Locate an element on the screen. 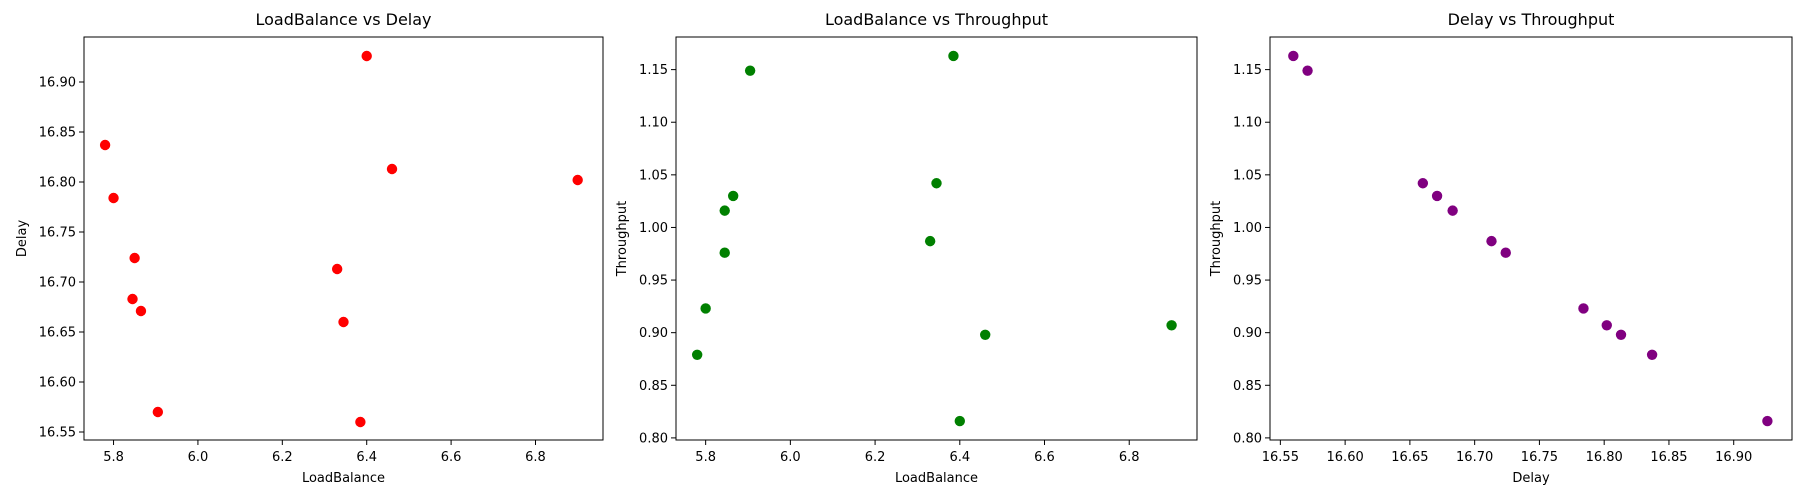 The image size is (1800, 500). x-axis-label: Delay is located at coordinates (1531, 478).